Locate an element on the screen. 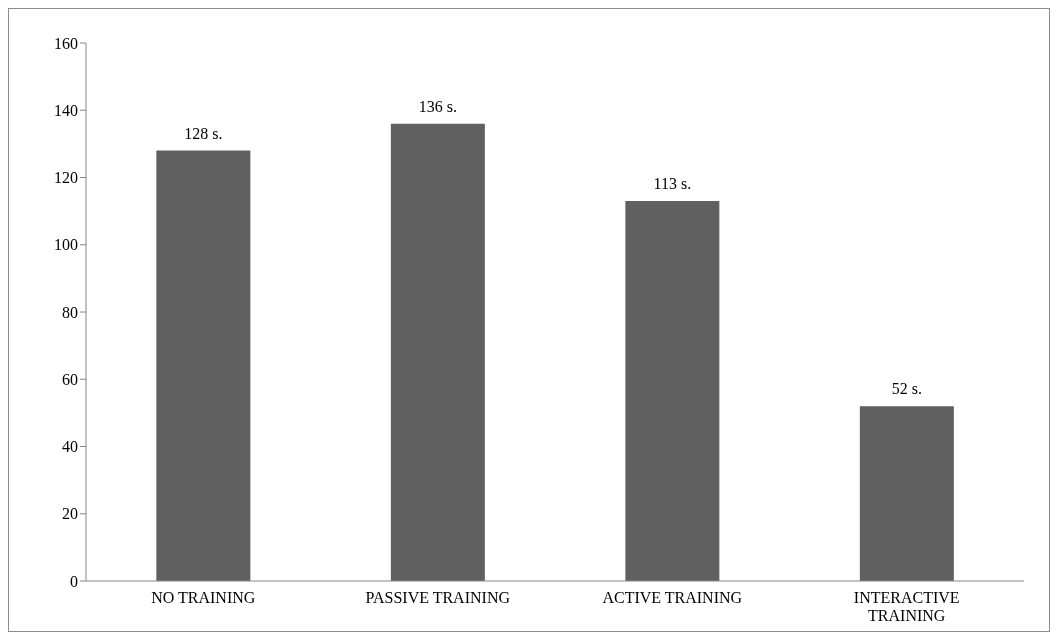 This screenshot has height=639, width=1058. x-tick-label: INTERACTIVE TRAINING is located at coordinates (906, 606).